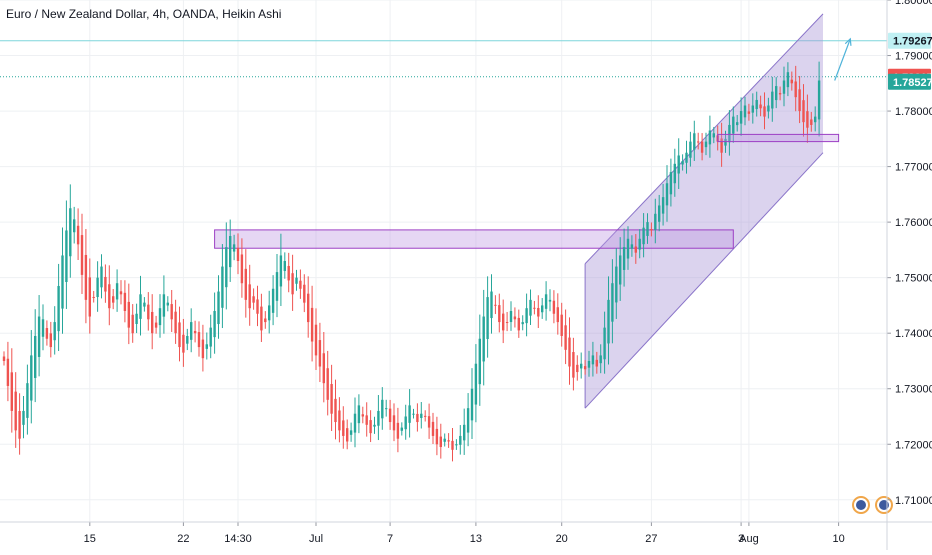 The width and height of the screenshot is (932, 555). What do you see at coordinates (704, 280) in the screenshot?
I see `channel-lower-line` at bounding box center [704, 280].